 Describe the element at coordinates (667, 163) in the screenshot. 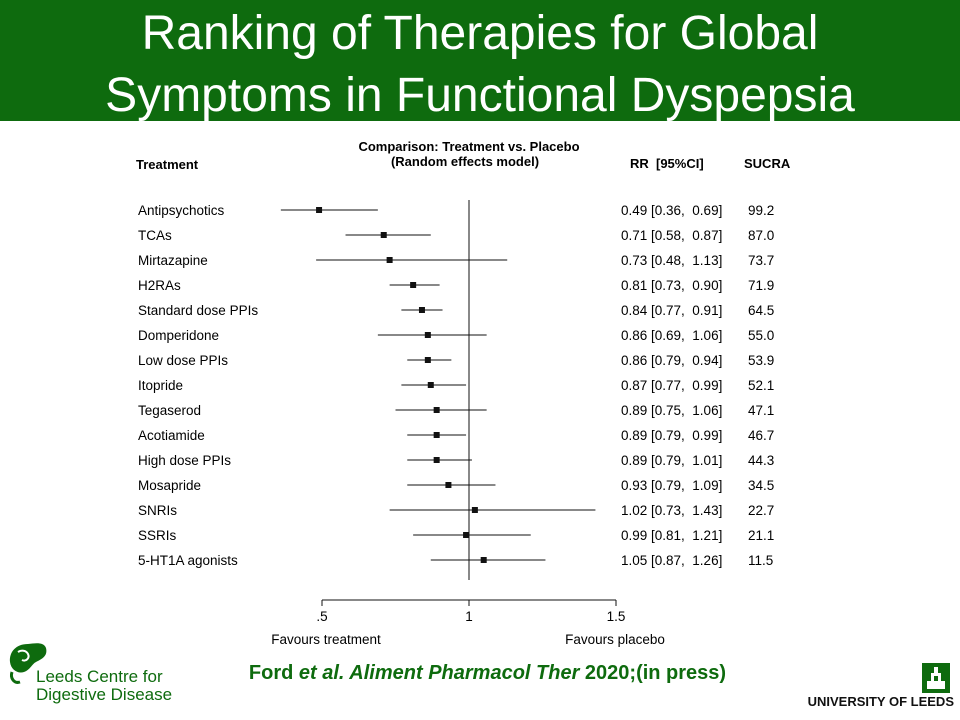

I see `column-header-rr: RR [95%CI]` at that location.